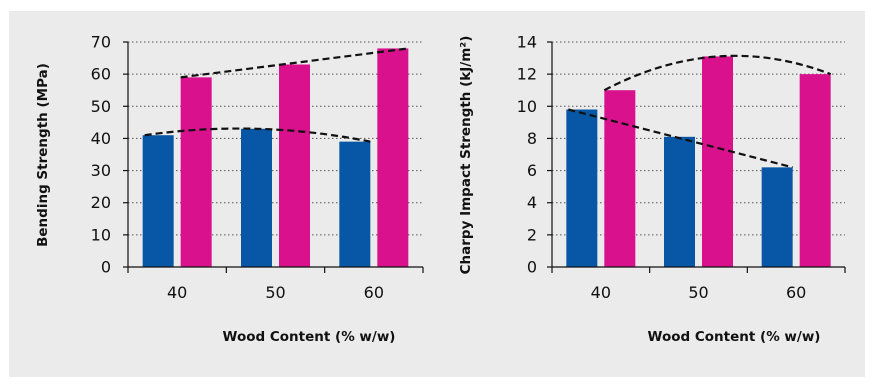 This screenshot has width=874, height=387. What do you see at coordinates (101, 138) in the screenshot?
I see `y-tick-label: 40` at bounding box center [101, 138].